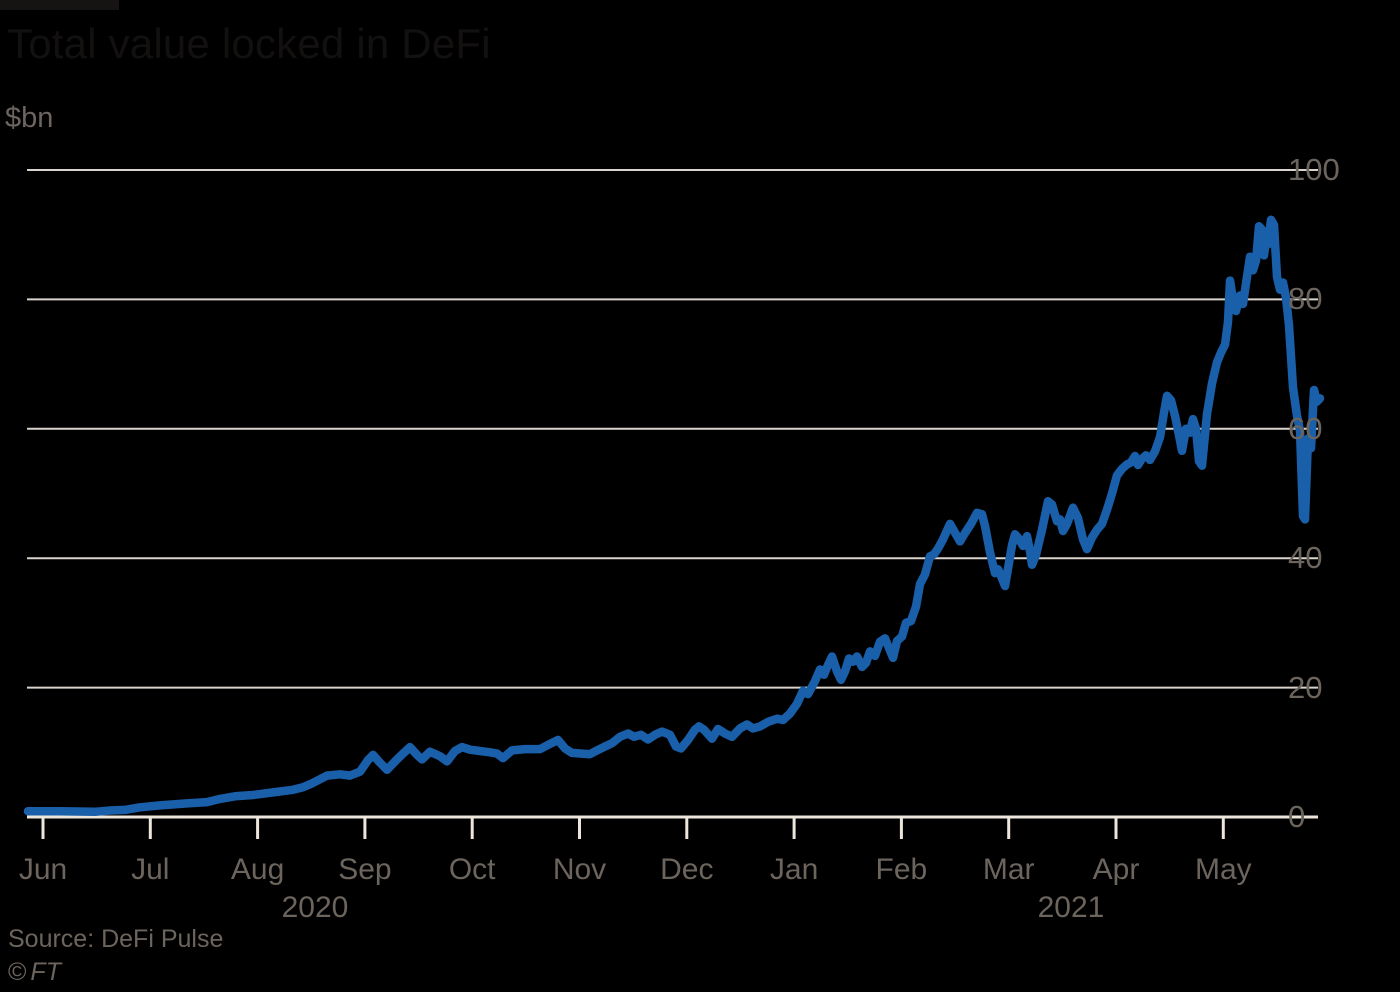  I want to click on chart-title: Total value locked in DeFi, so click(249, 43).